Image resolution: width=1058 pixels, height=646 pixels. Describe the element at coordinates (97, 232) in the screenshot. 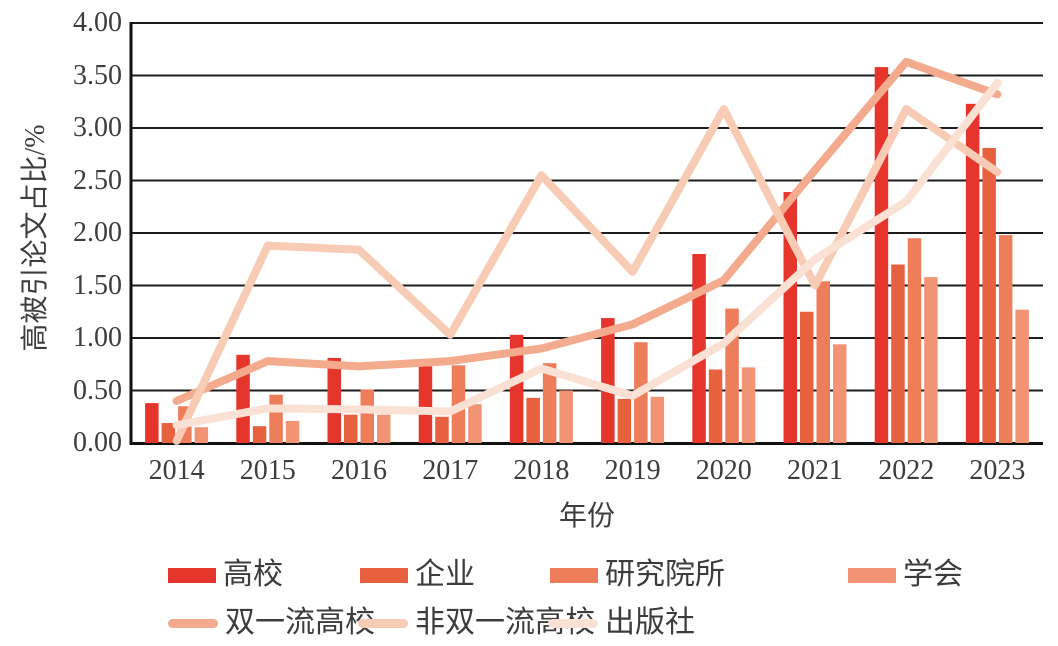

I see `y-tick-label: 2.00` at that location.